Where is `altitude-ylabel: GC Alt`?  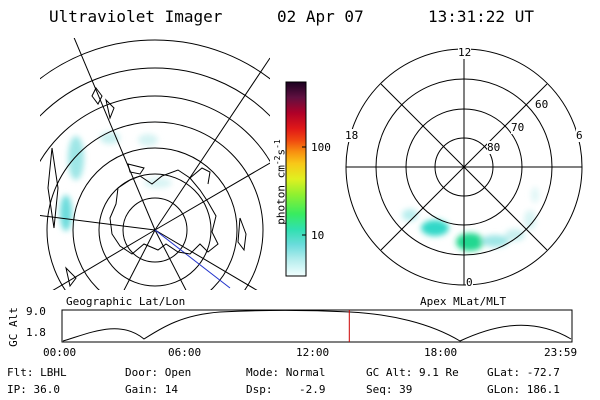 altitude-ylabel: GC Alt is located at coordinates (13, 327).